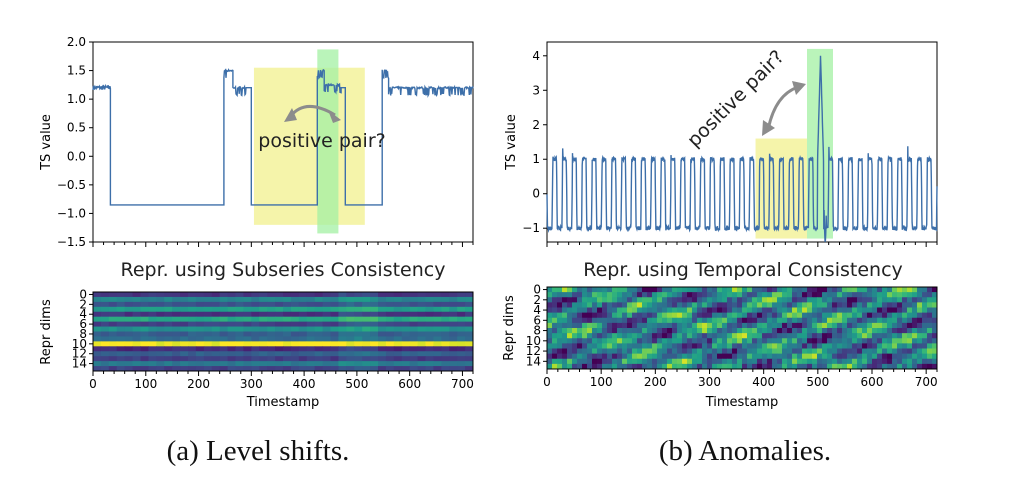 Image resolution: width=1016 pixels, height=490 pixels. Describe the element at coordinates (334, 116) in the screenshot. I see `panel-a-arrowhead-right` at that location.